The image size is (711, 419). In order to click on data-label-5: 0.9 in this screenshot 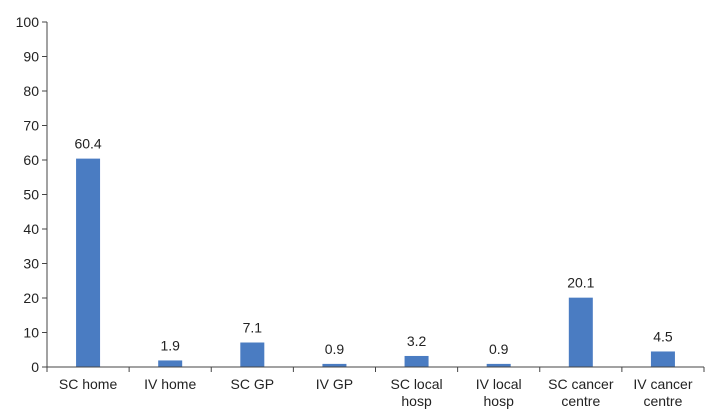, I will do `click(499, 349)`.